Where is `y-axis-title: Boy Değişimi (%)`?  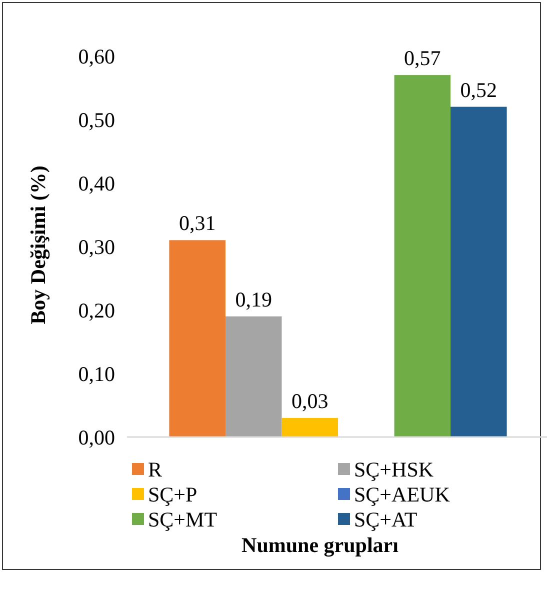
y-axis-title: Boy Değişimi (%) is located at coordinates (38, 245).